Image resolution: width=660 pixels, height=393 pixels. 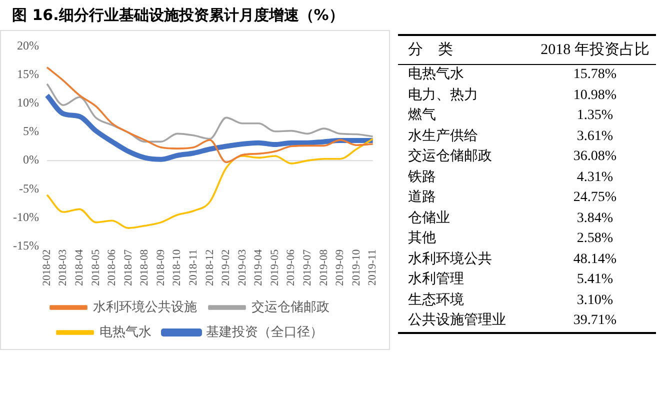 I want to click on x-tick-label: 2019-05, so click(x=274, y=267).